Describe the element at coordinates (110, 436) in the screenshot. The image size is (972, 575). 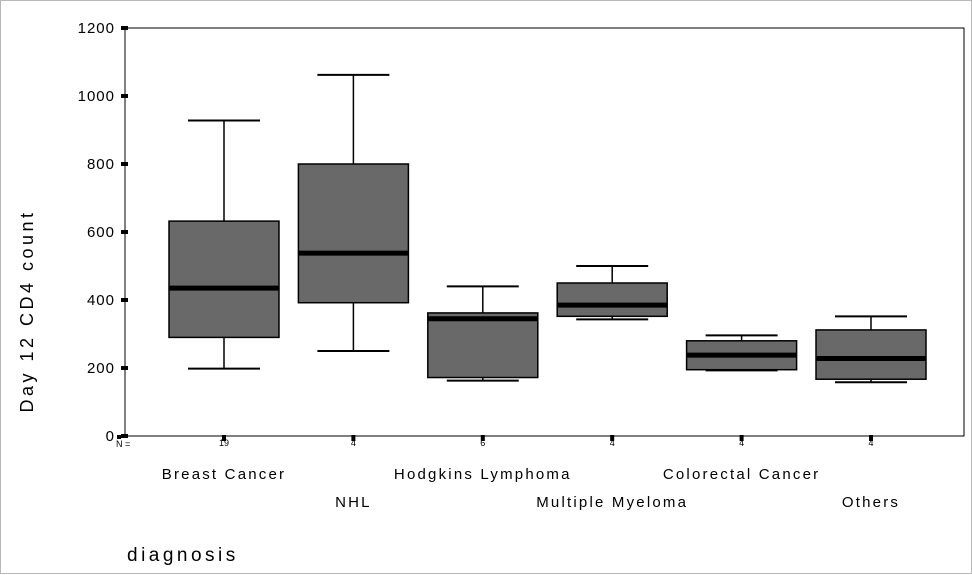
I see `y-tick-label: 0` at that location.